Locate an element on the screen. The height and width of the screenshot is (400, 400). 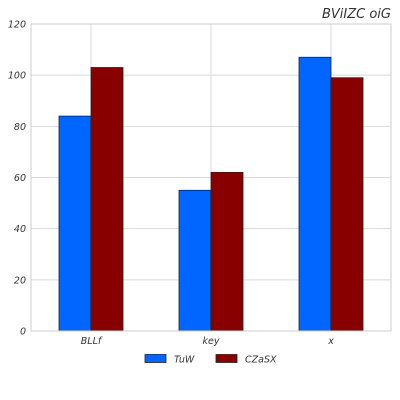
y-tick-label: 40 is located at coordinates (20, 229).